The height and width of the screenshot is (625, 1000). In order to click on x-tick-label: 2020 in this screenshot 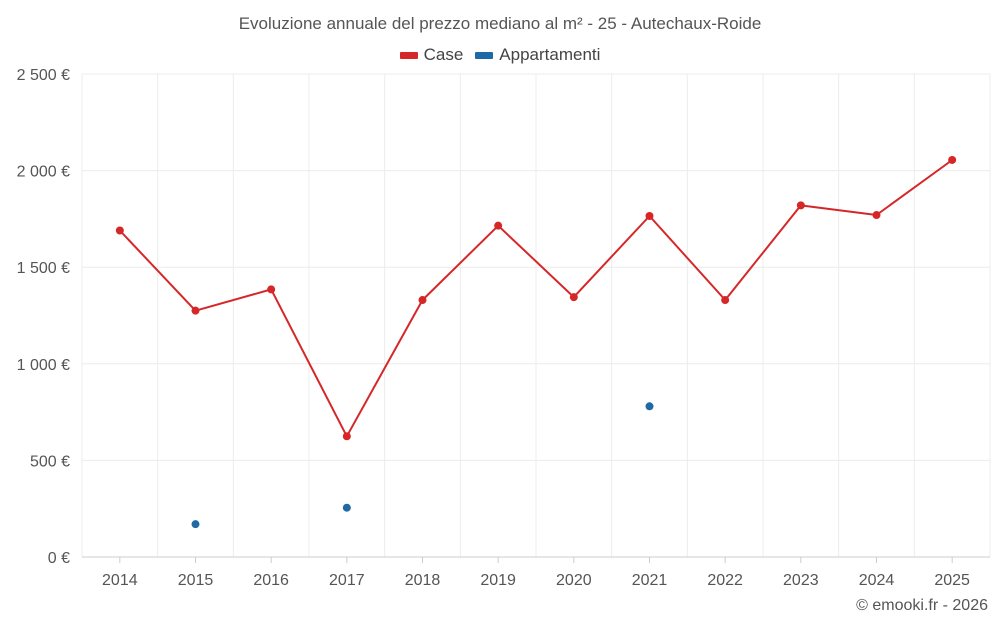, I will do `click(574, 580)`.